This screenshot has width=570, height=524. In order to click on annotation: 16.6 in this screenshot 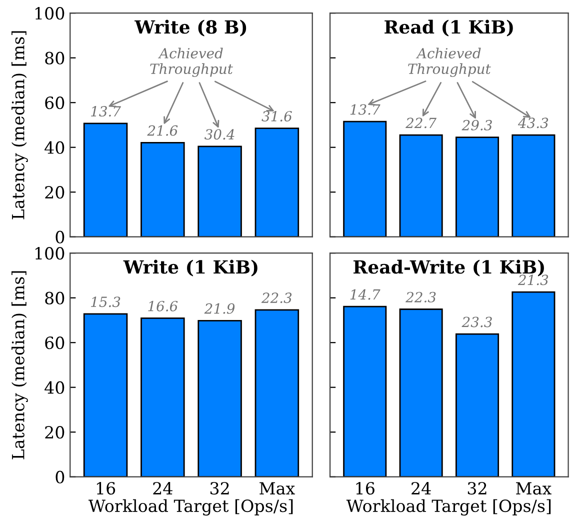, I will do `click(163, 306)`.